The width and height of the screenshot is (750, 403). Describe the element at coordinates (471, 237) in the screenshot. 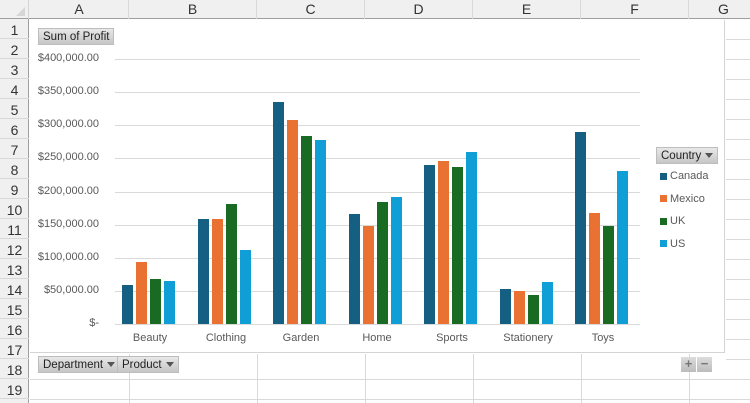

I see `bar-sports-us` at that location.